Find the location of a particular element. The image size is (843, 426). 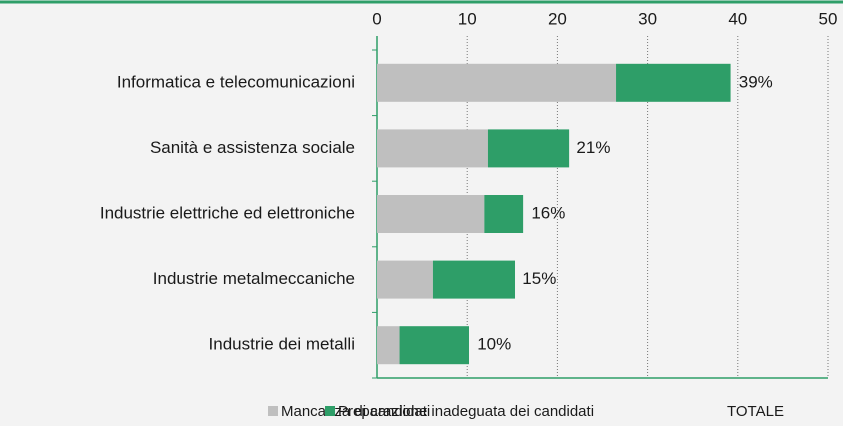

data-label: 21% is located at coordinates (593, 147).